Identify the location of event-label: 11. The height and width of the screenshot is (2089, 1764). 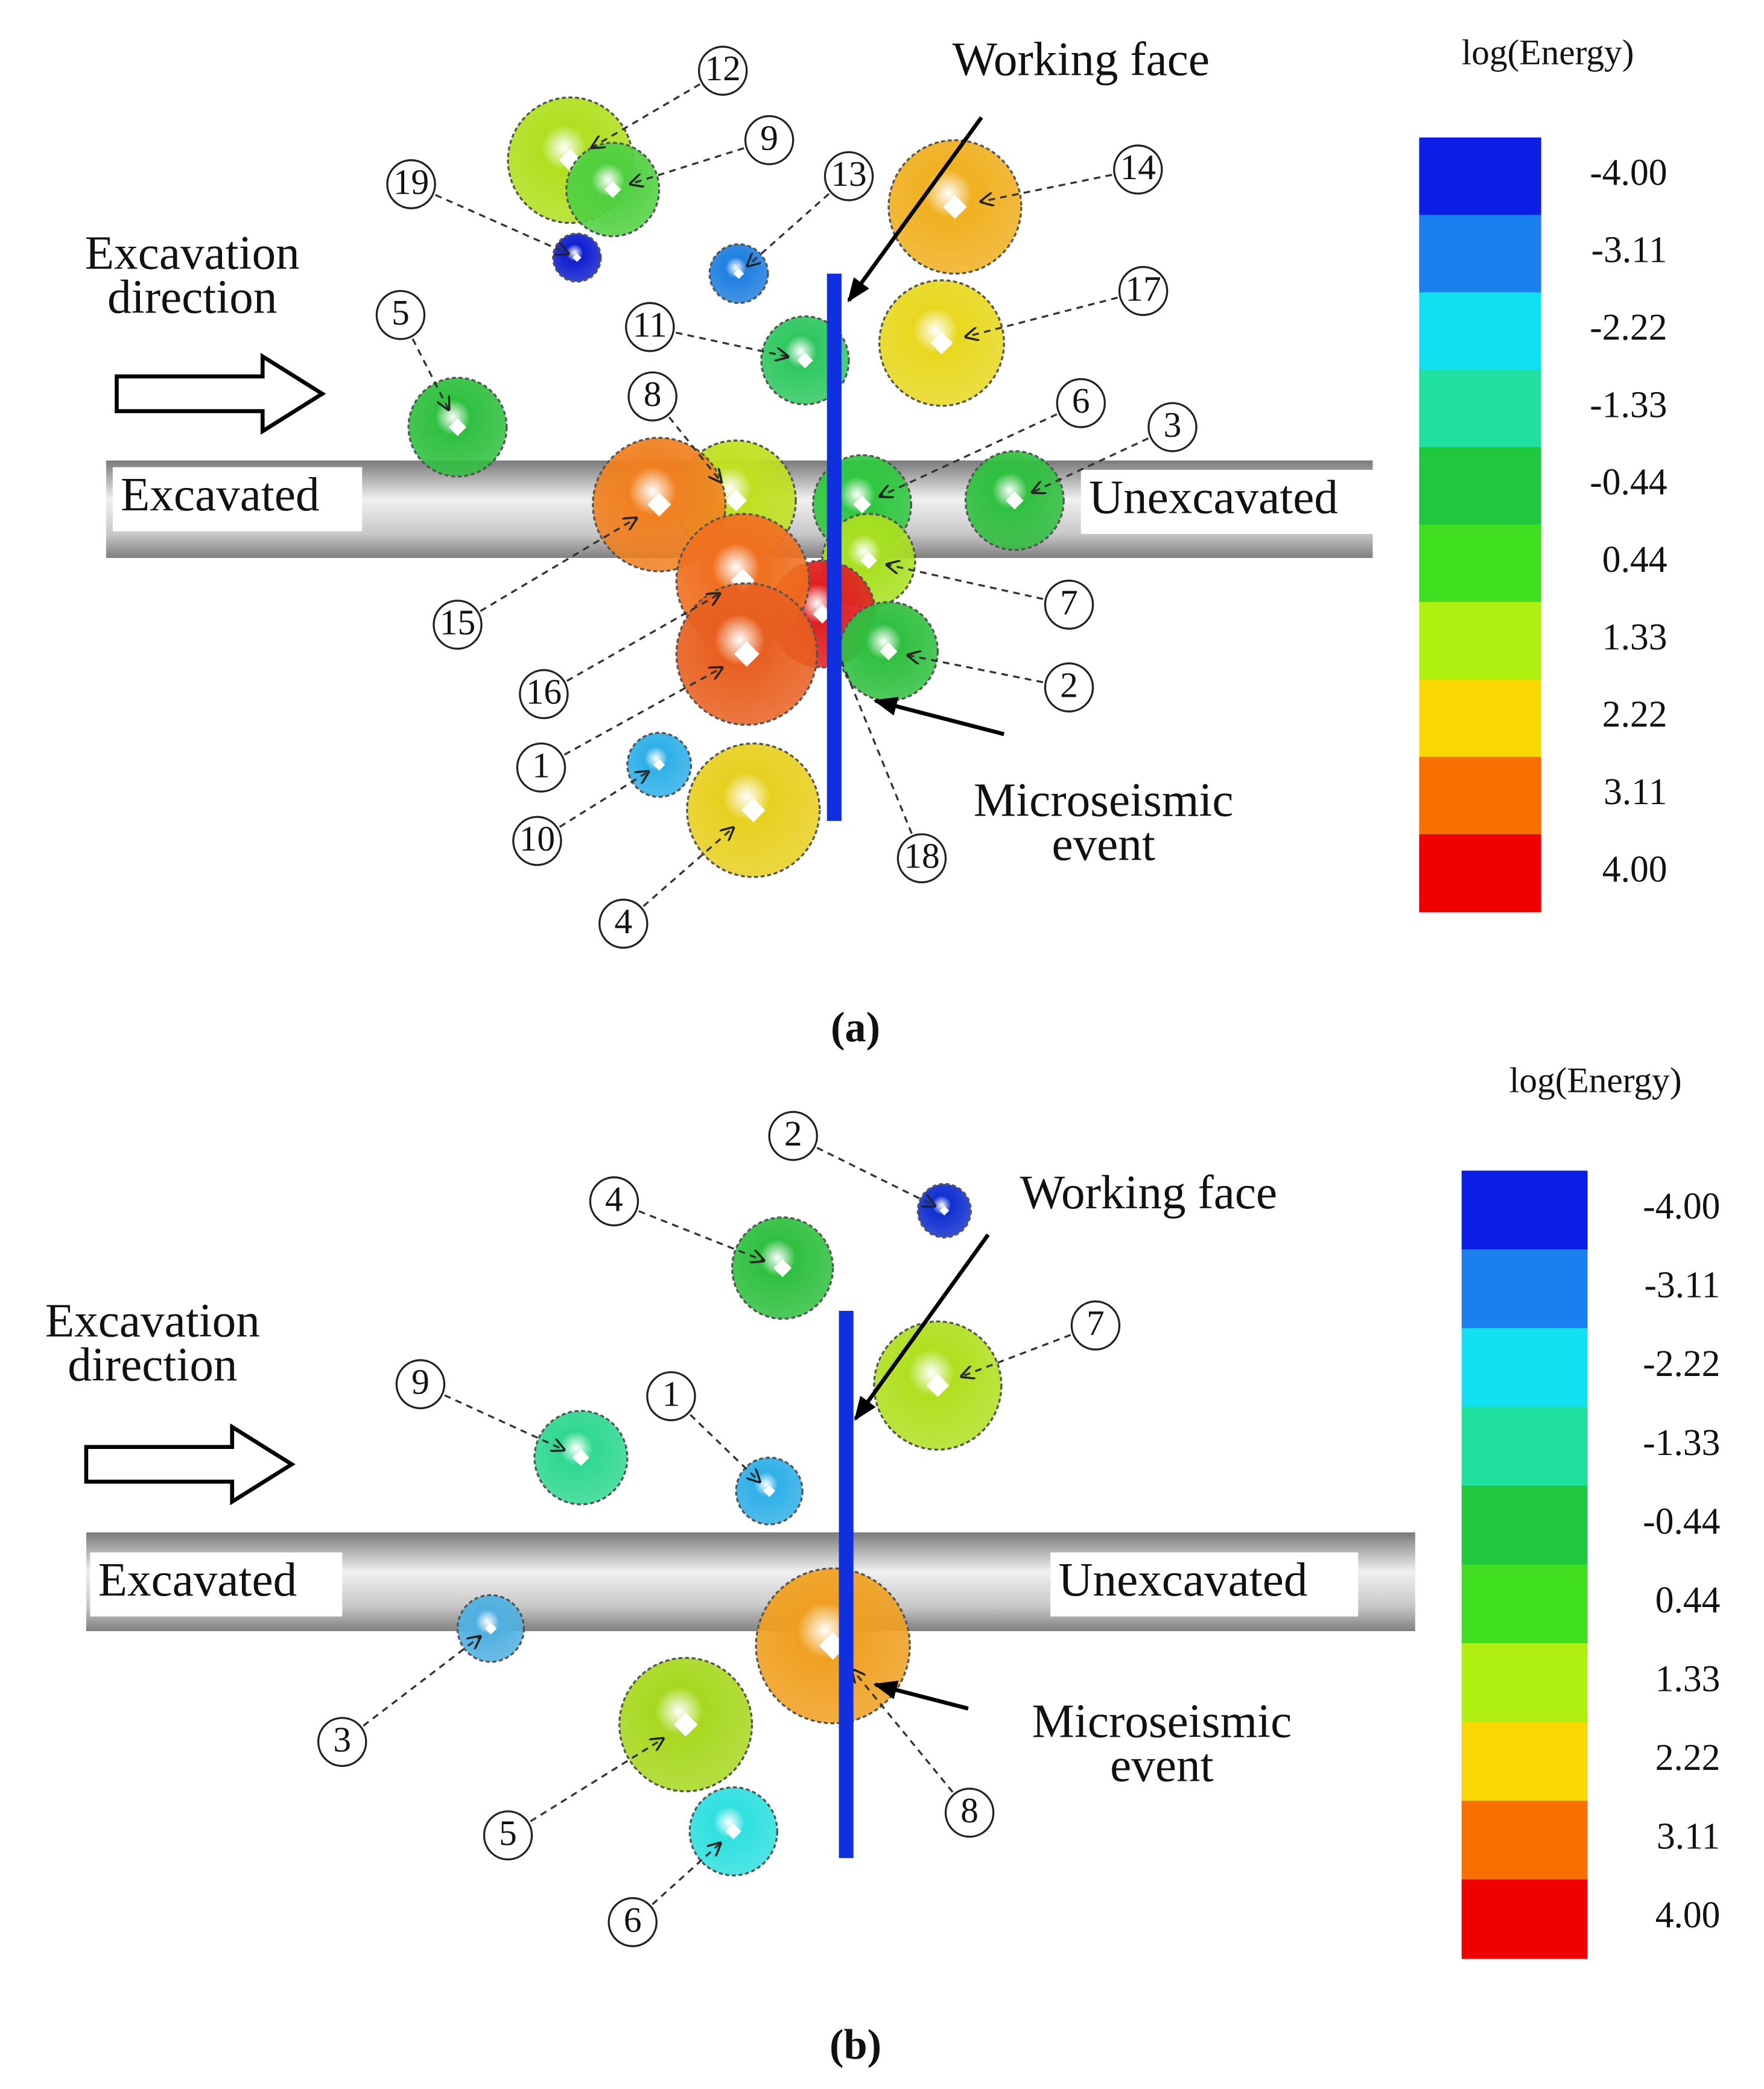
(650, 324).